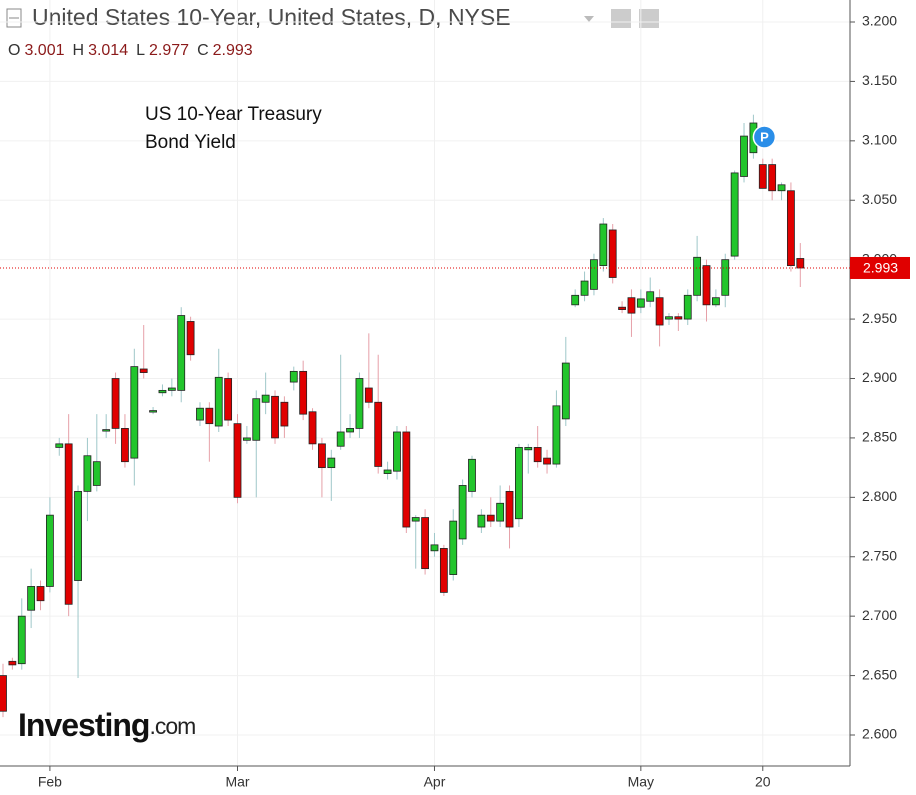  I want to click on x-tick-label: Feb, so click(50, 782).